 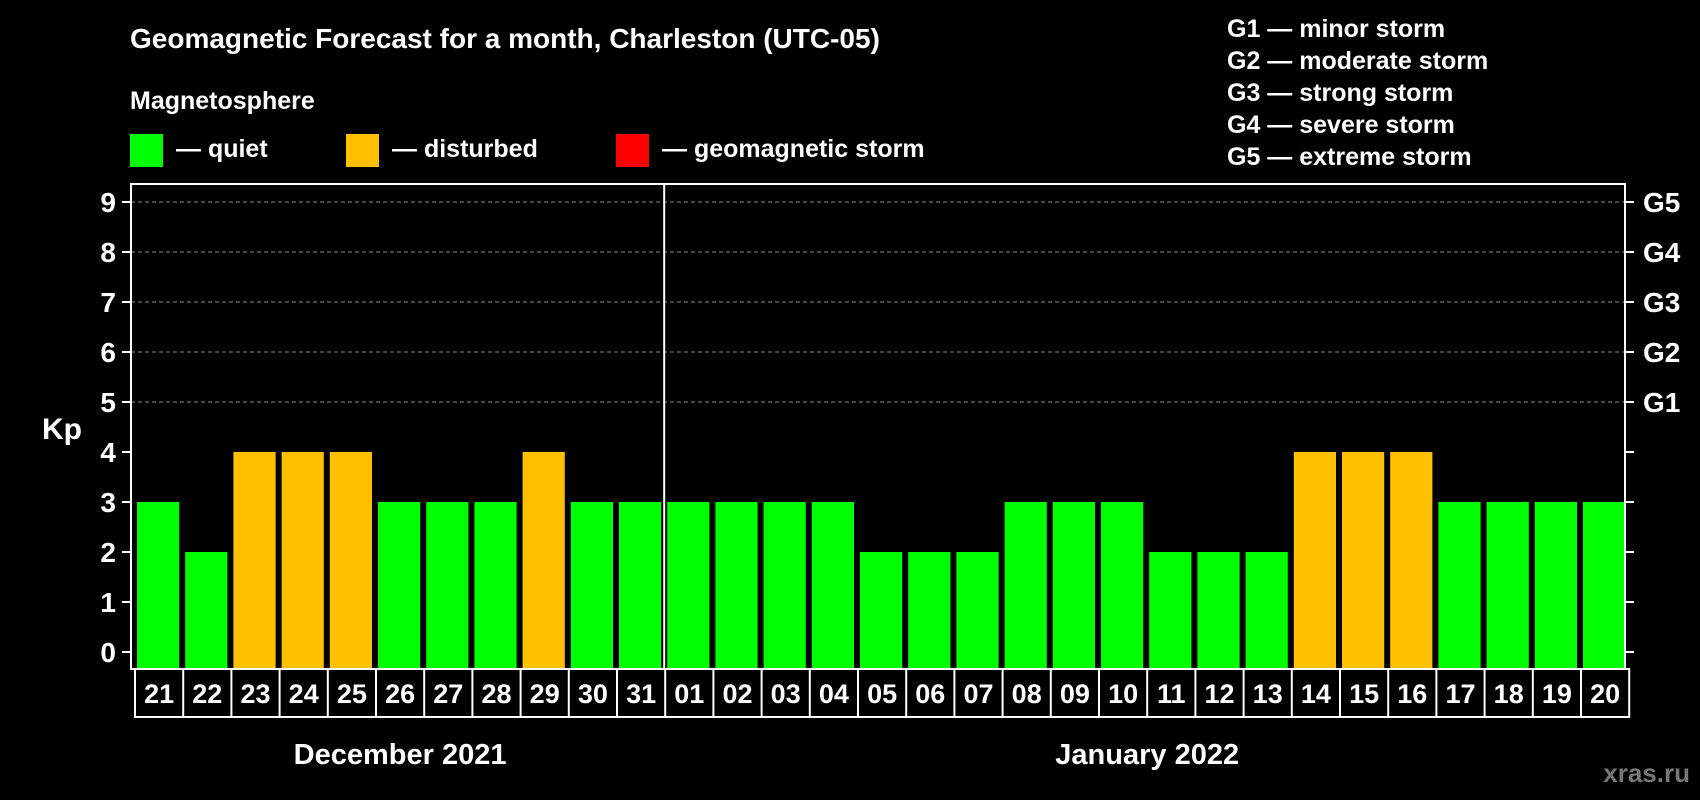 What do you see at coordinates (159, 694) in the screenshot?
I see `x-tick-label-21: 21` at bounding box center [159, 694].